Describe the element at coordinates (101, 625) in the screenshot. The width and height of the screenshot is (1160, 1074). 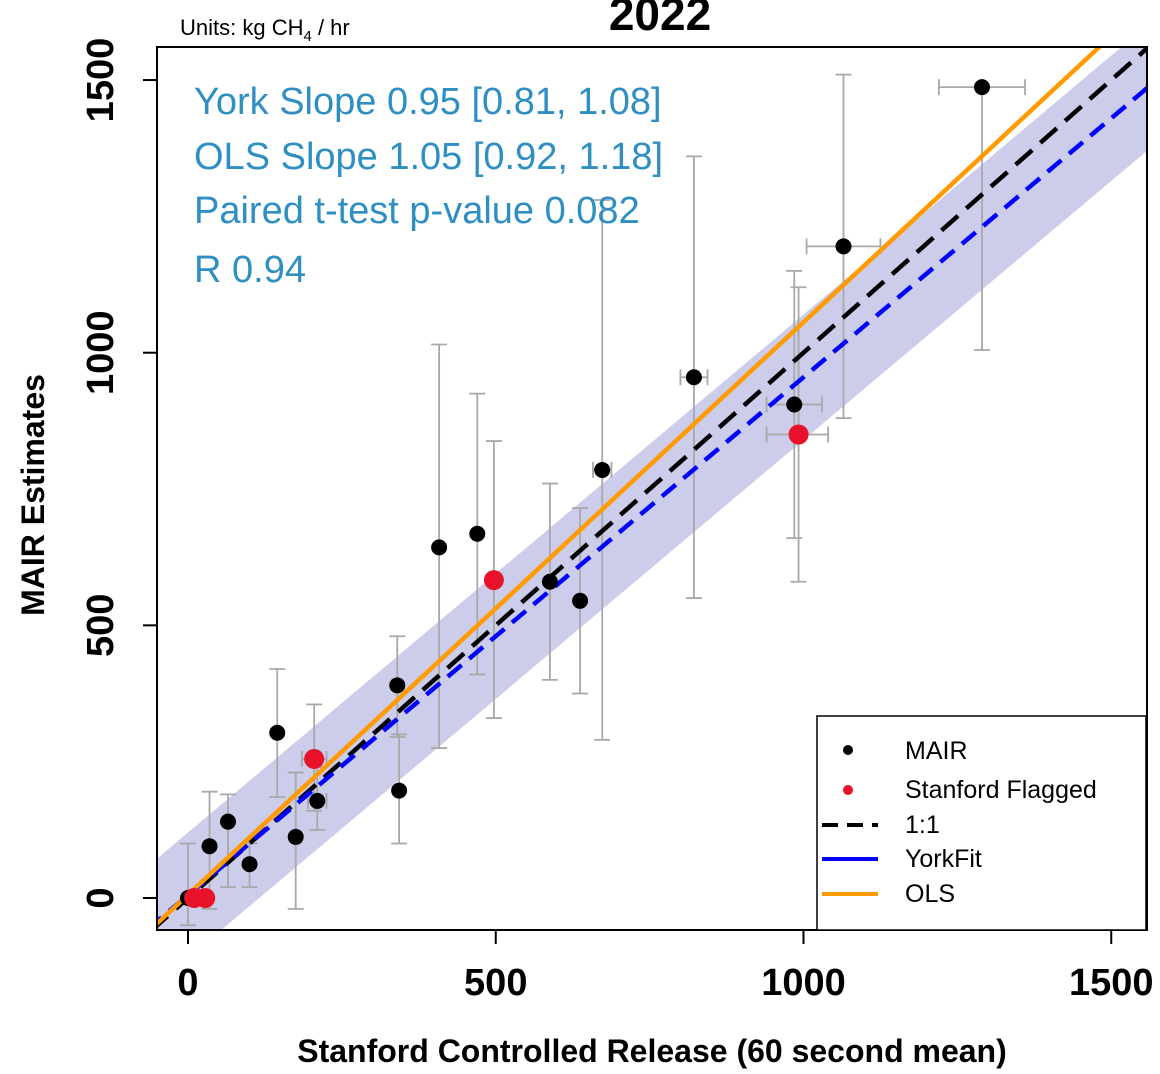
I see `y-tick-label-1: 500` at that location.